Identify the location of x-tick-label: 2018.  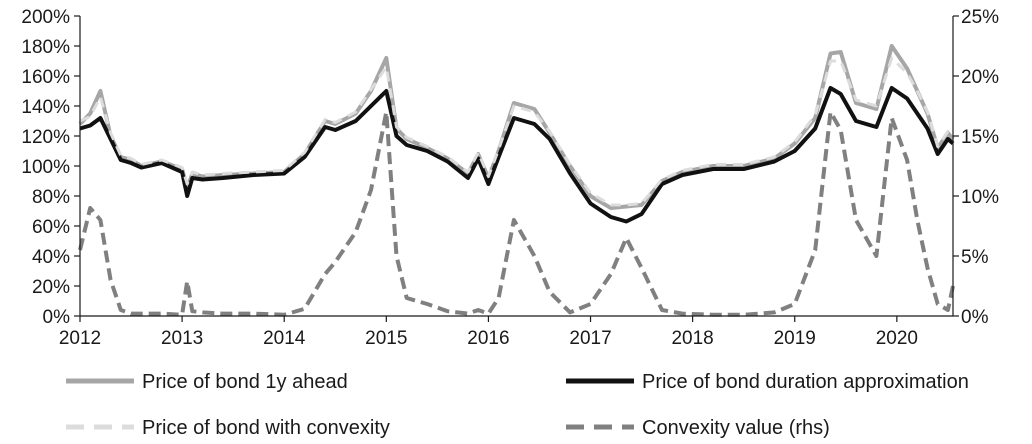
(692, 338).